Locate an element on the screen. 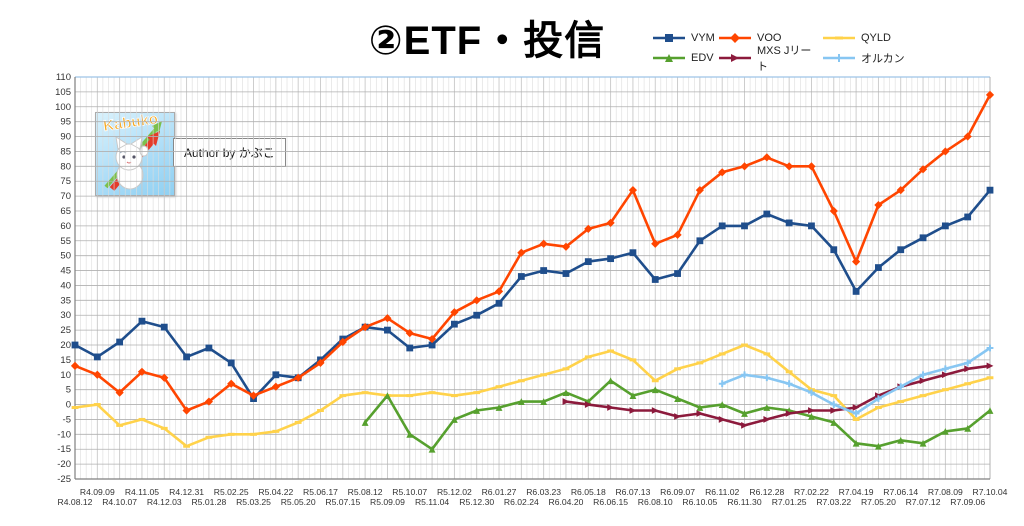 The height and width of the screenshot is (526, 1024). dash-marker-icon is located at coordinates (839, 38).